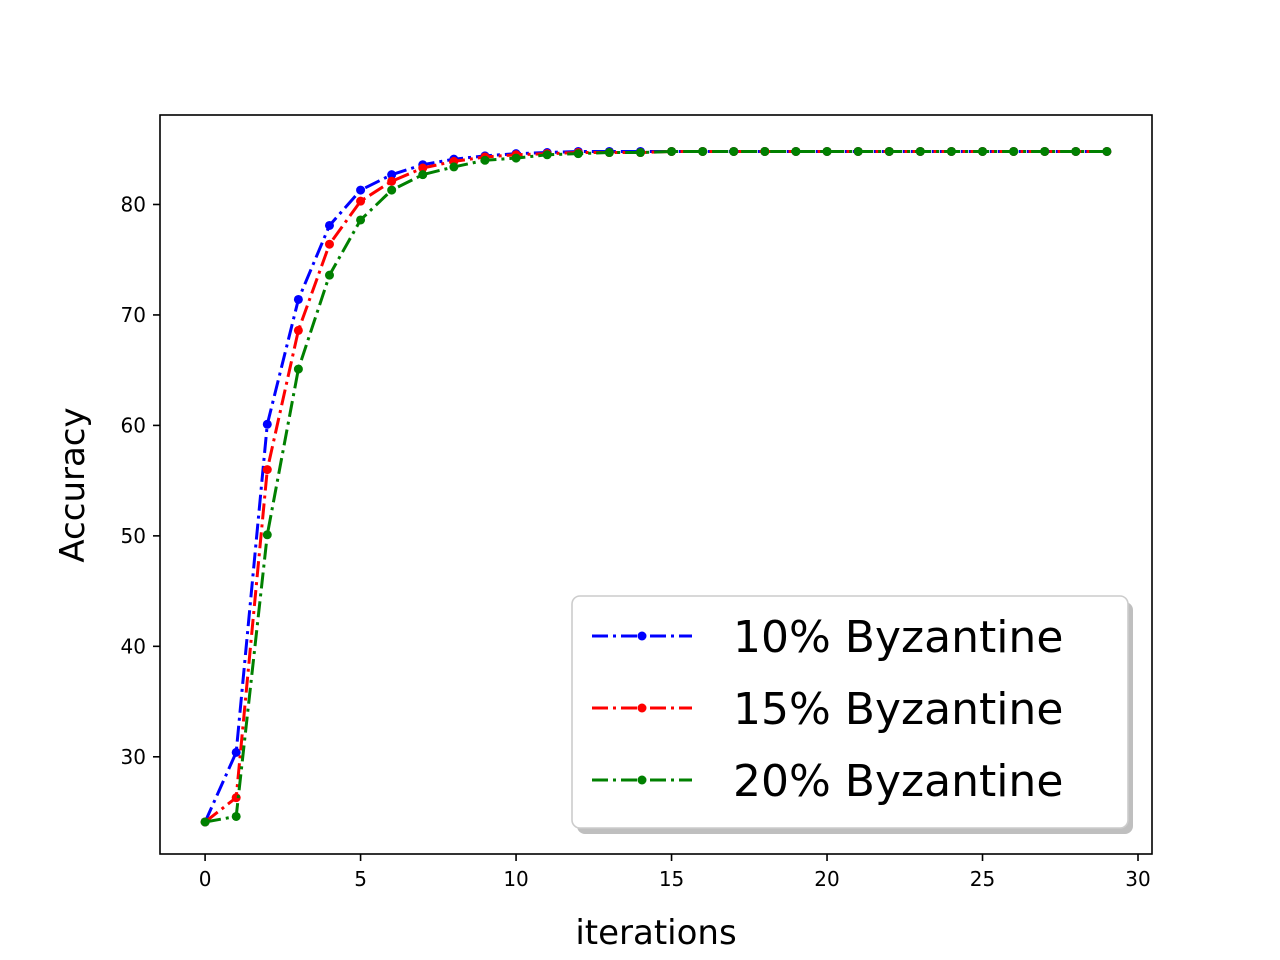 This screenshot has height=960, width=1280. I want to click on y-tick-label: 60, so click(133, 425).